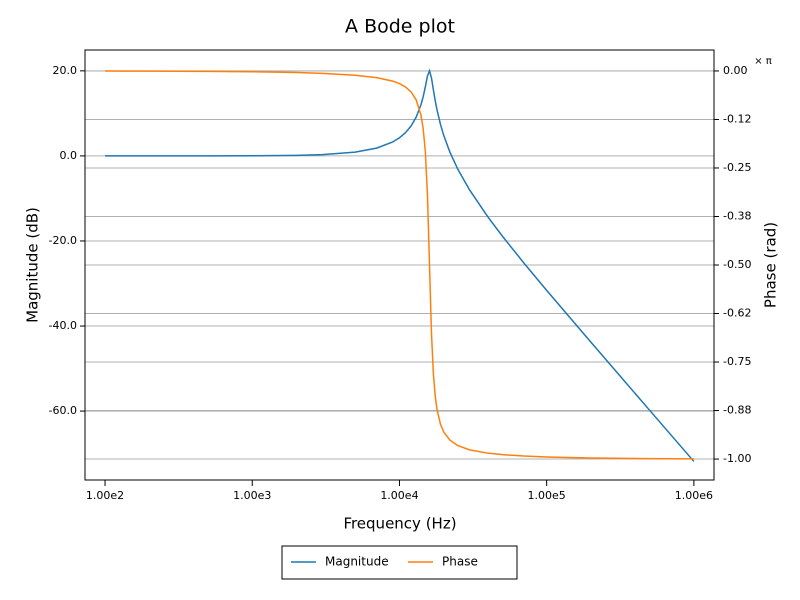 The height and width of the screenshot is (600, 800). I want to click on y2-tick-label: -0.38, so click(737, 215).